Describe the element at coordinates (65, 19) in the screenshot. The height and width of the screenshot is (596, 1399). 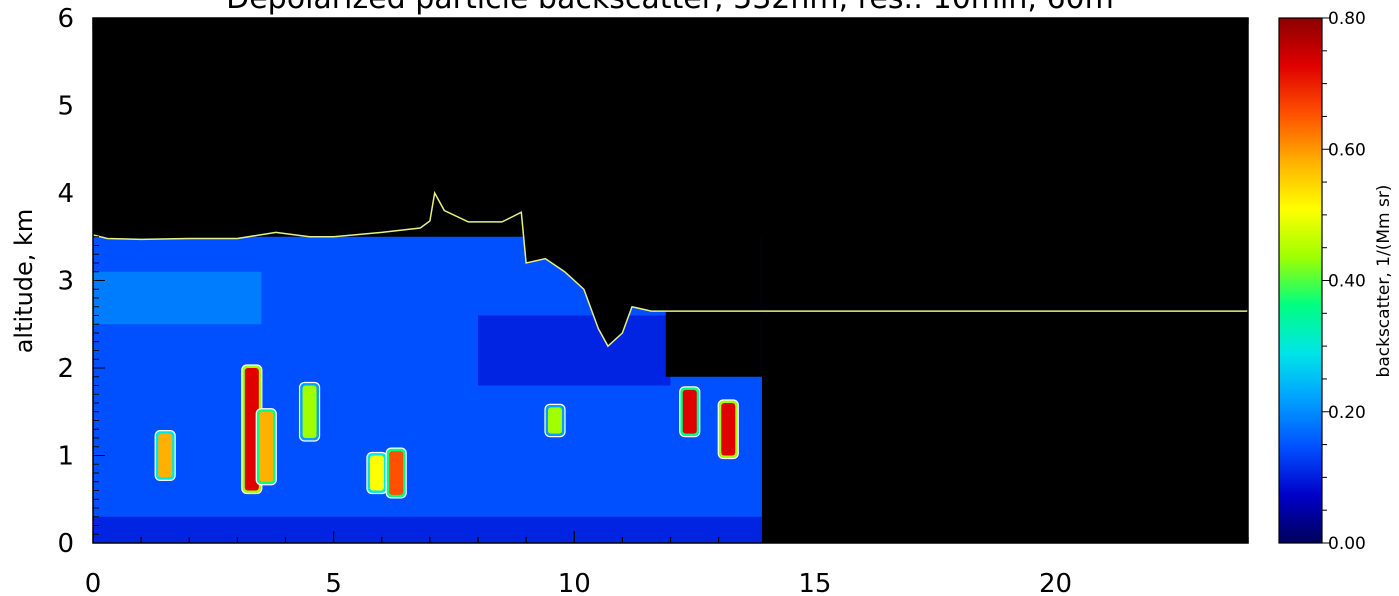
I see `y-tick-label: 6` at that location.